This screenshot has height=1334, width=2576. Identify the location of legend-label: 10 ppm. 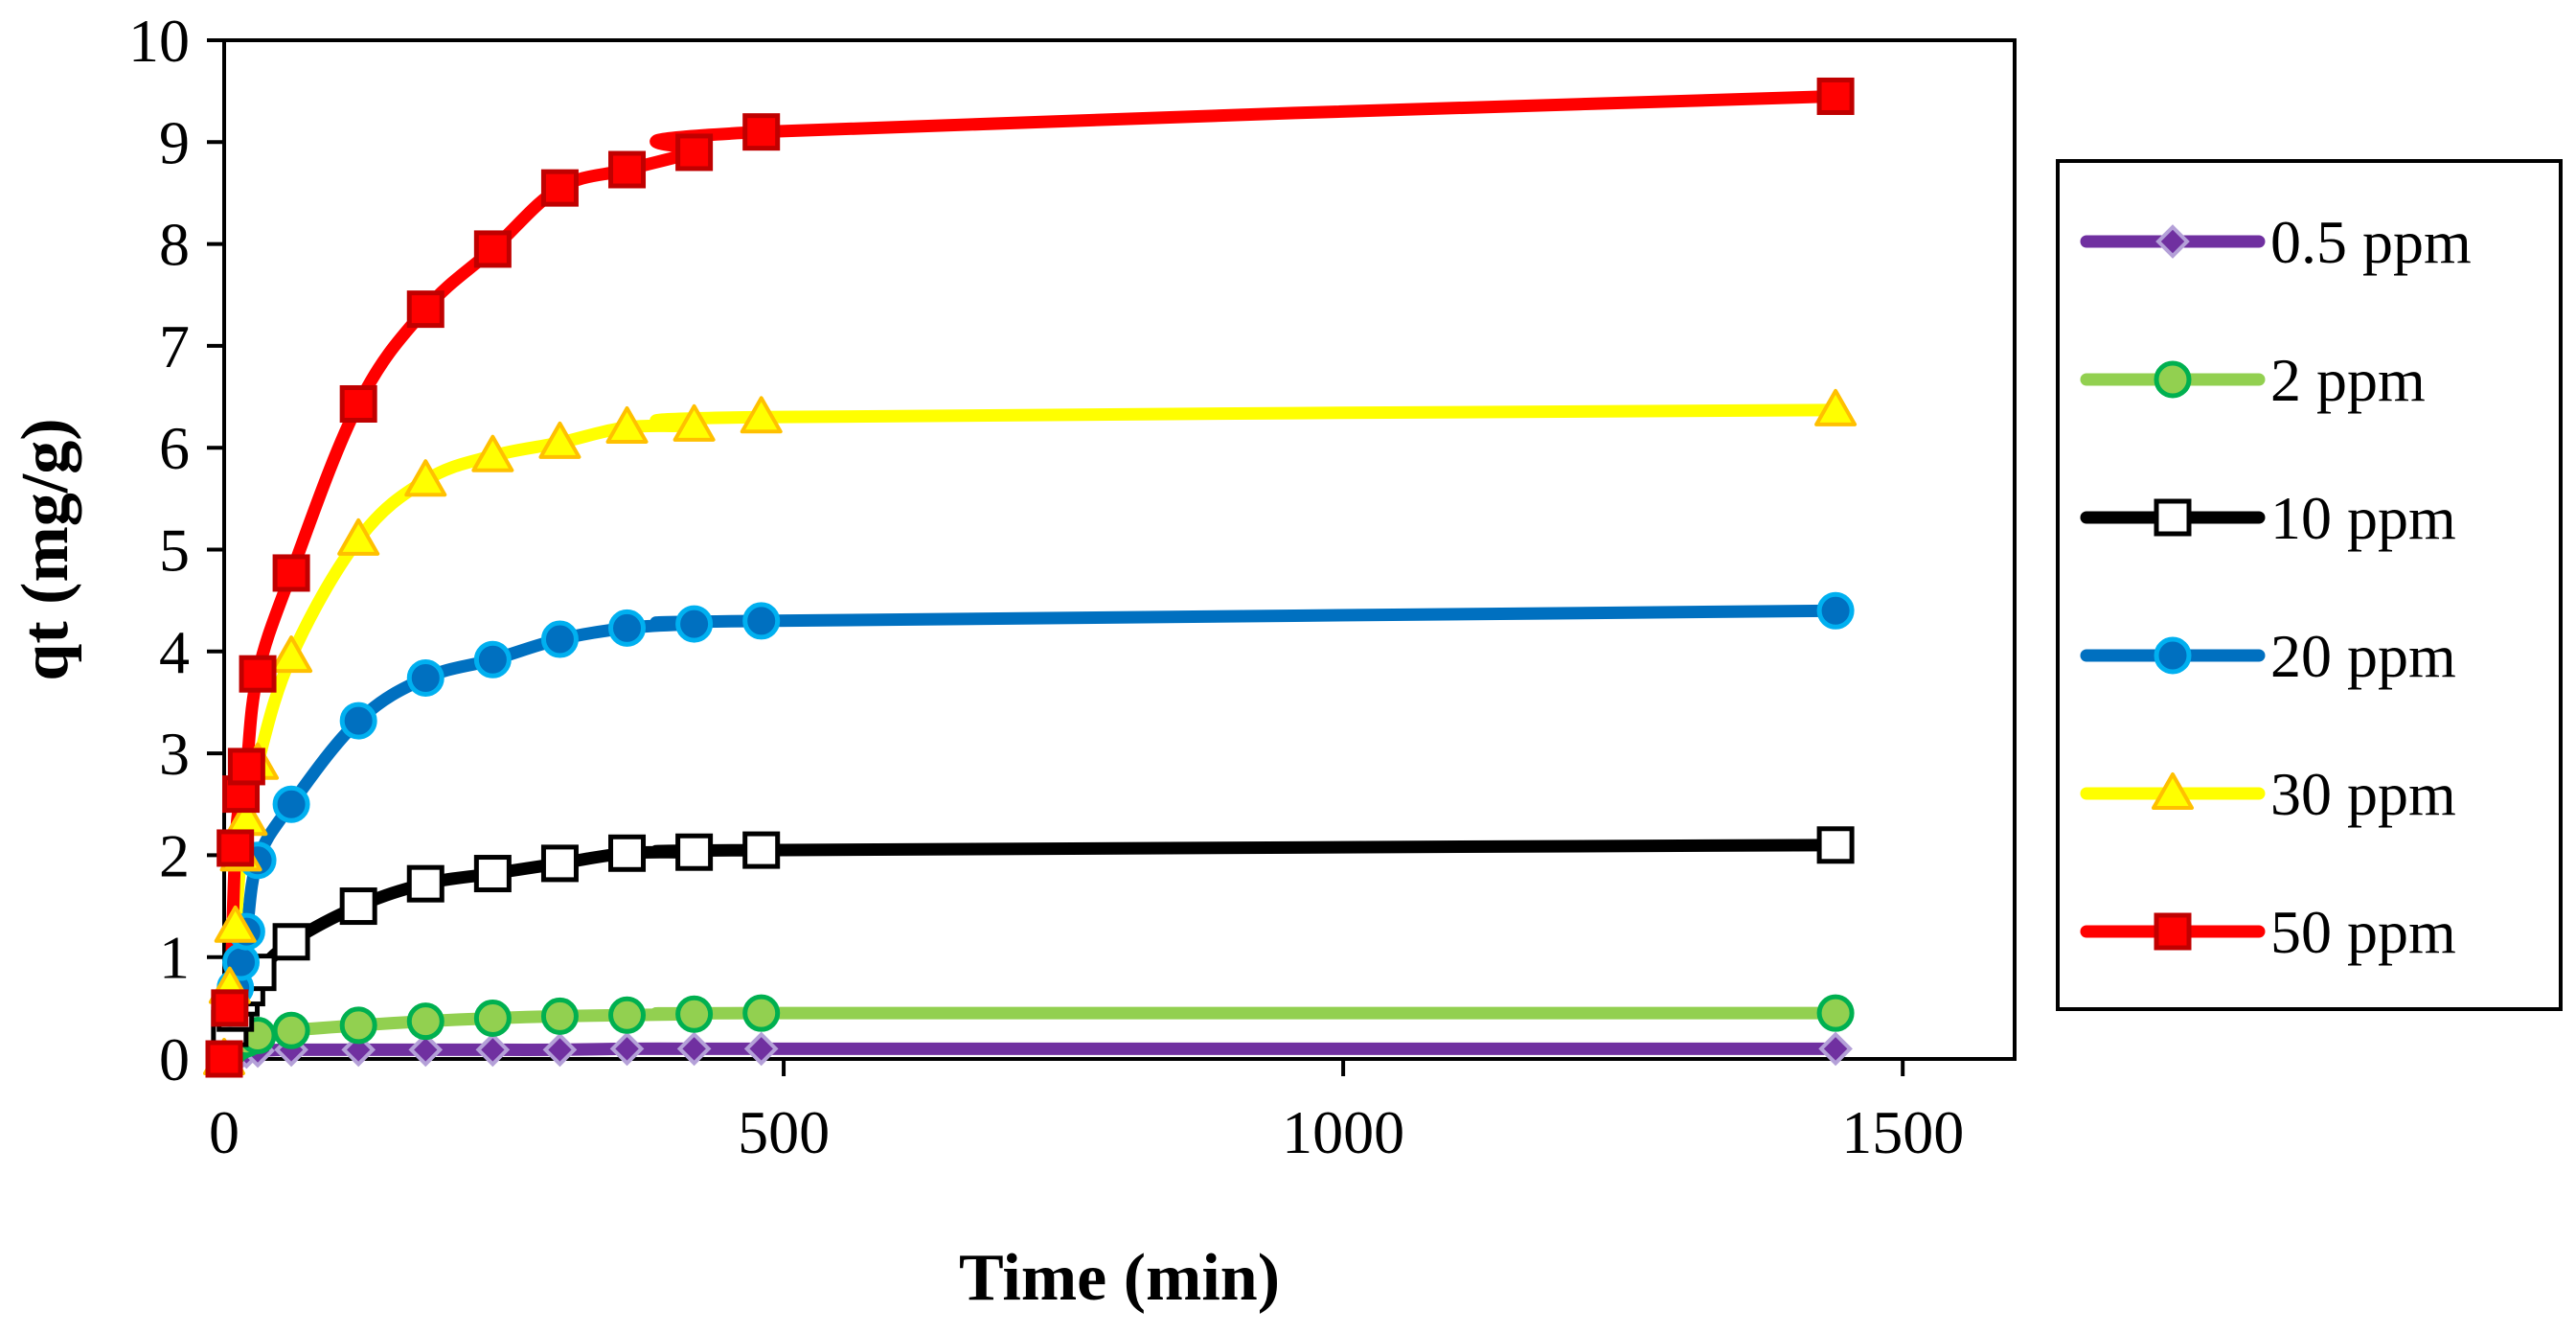
(2363, 518).